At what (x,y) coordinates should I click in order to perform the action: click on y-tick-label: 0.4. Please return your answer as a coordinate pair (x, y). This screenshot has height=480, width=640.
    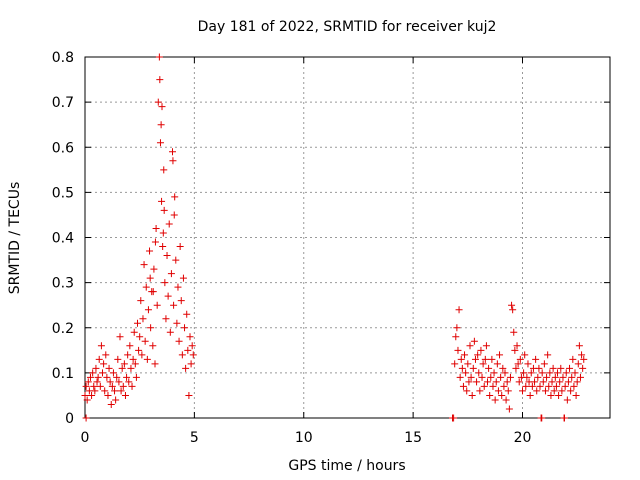
    Looking at the image, I should click on (63, 239).